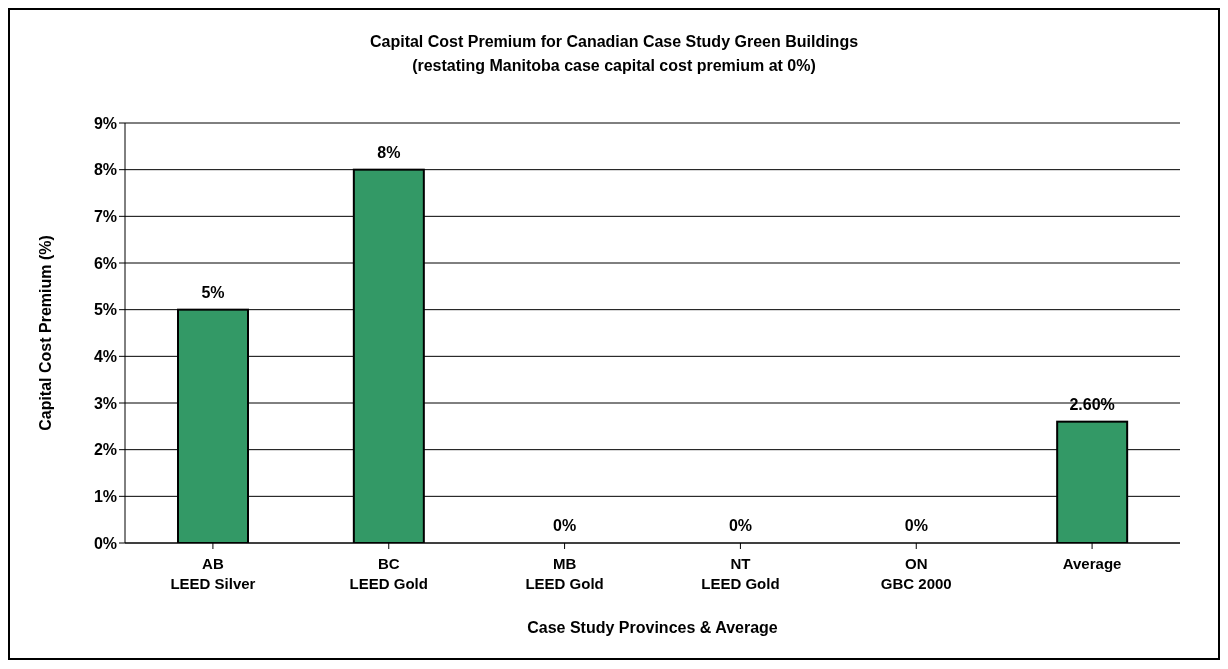 Image resolution: width=1228 pixels, height=669 pixels. I want to click on y-axis-title: Capital Cost Premium (%), so click(45, 333).